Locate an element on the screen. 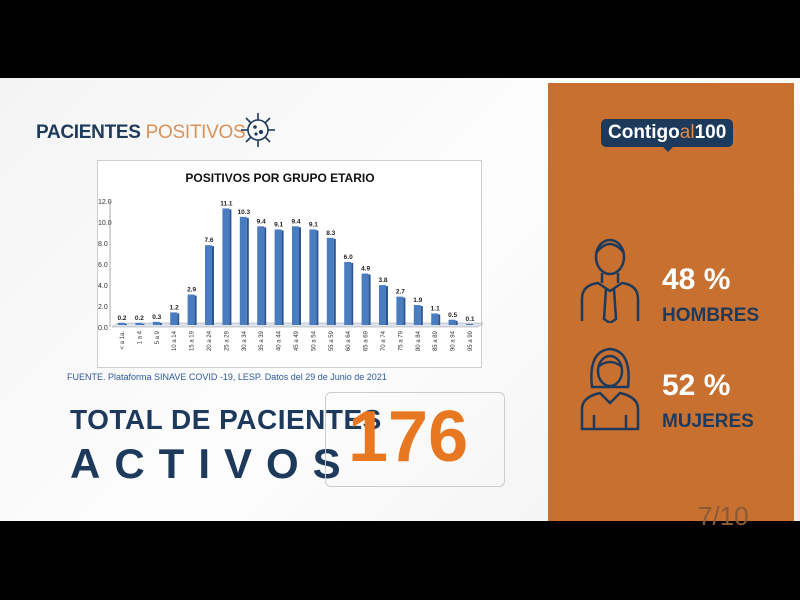  title-light: POSITIVOS is located at coordinates (195, 132).